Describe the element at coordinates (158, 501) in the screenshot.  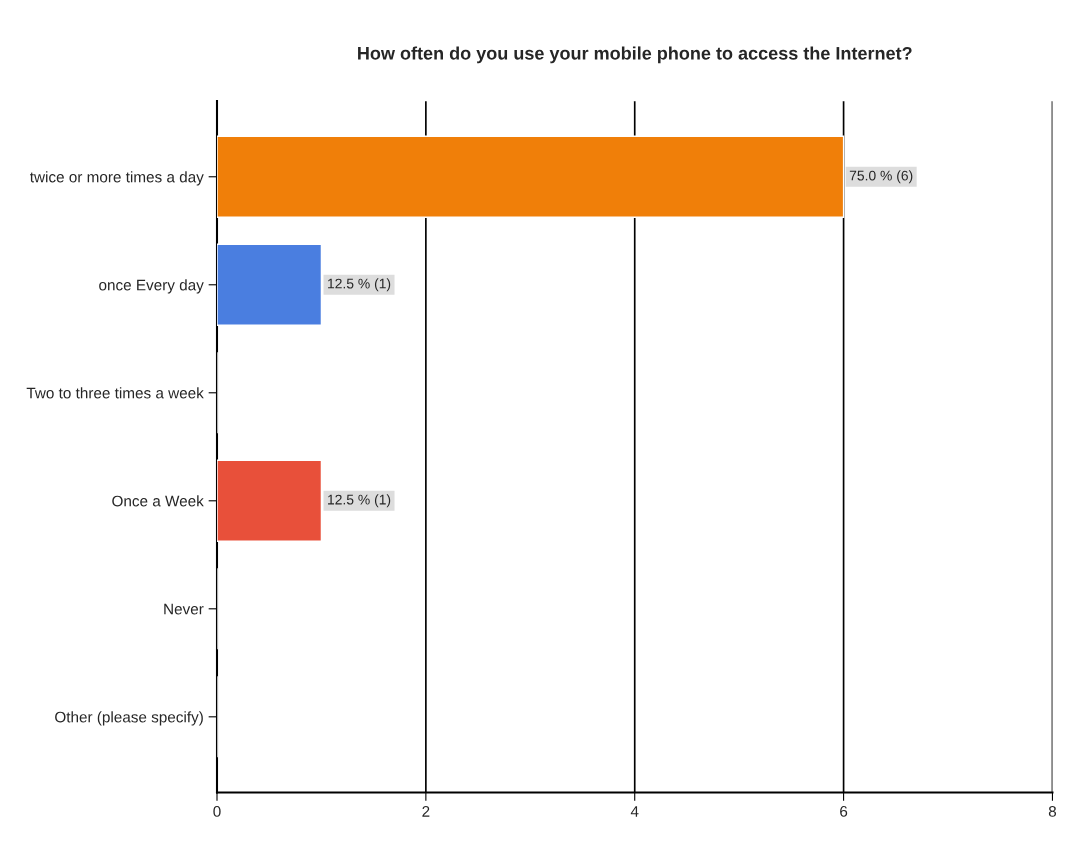
I see `y-tick-label: Once a Week` at that location.